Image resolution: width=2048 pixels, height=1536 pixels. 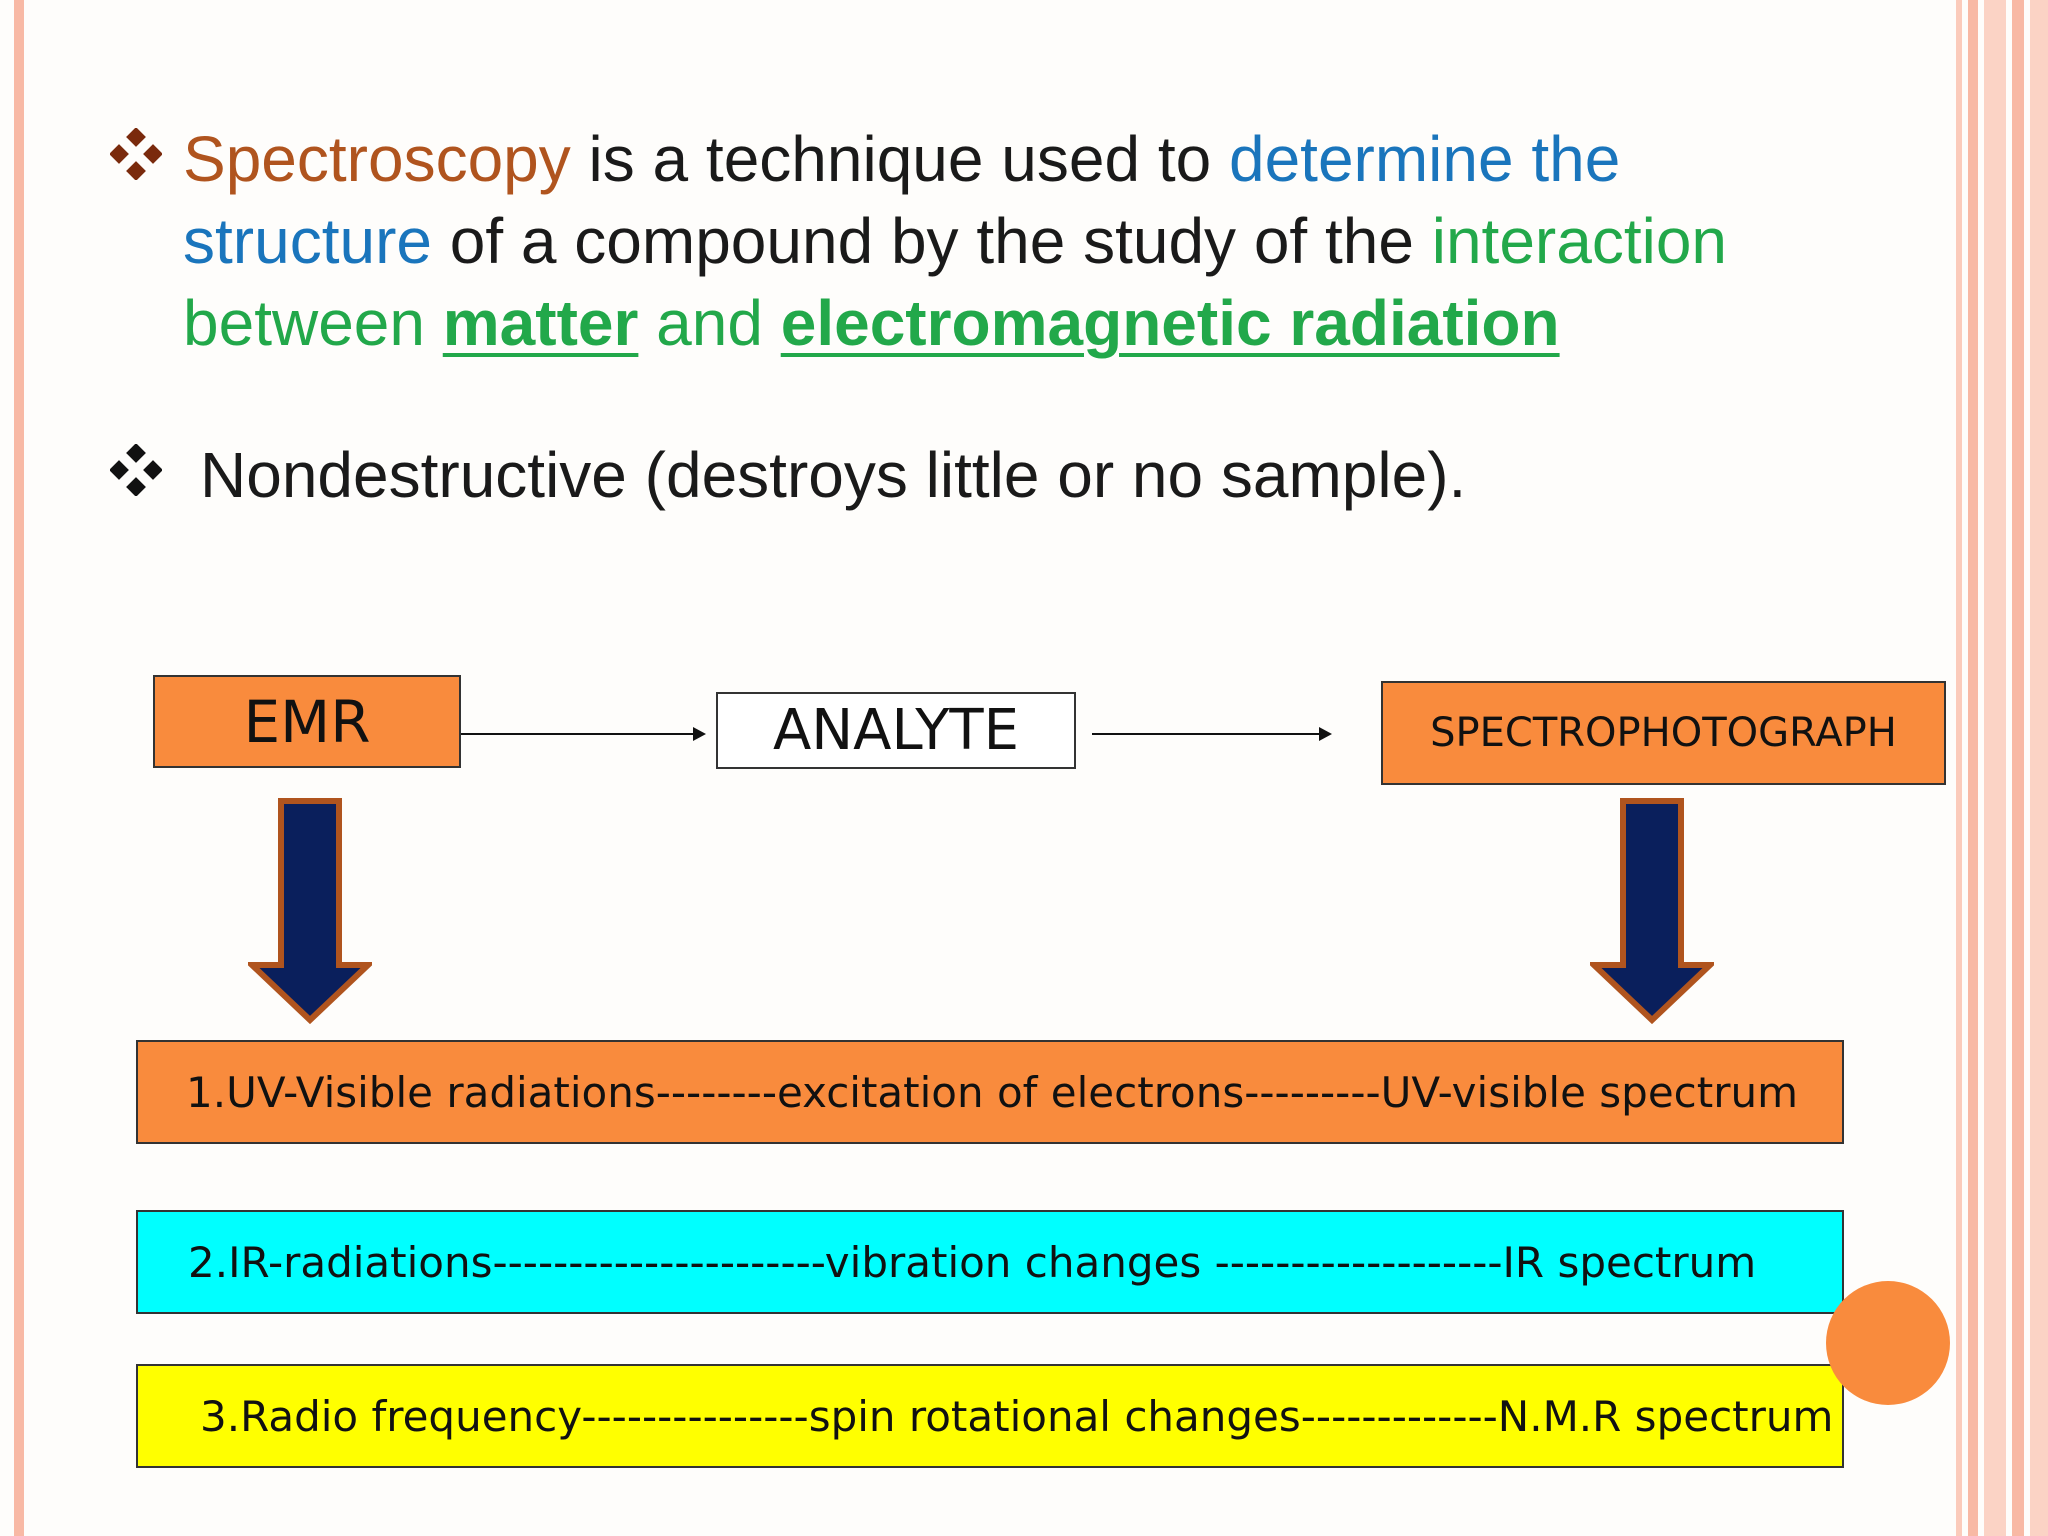 What do you see at coordinates (709, 323) in the screenshot?
I see `text-fragment: and` at bounding box center [709, 323].